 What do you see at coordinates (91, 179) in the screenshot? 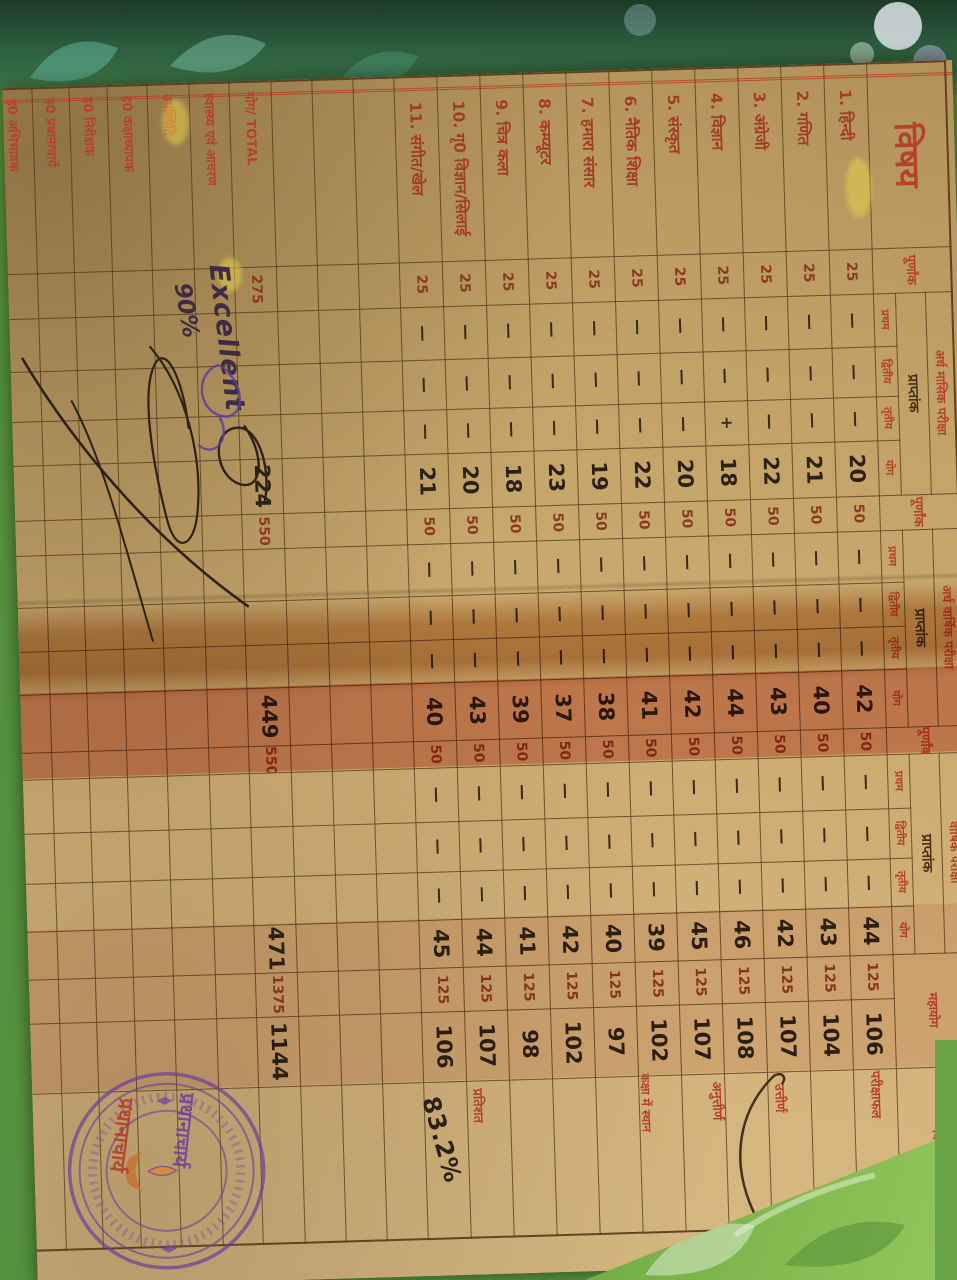
I see `signature-row-label: ह0 निरीक्षक` at bounding box center [91, 179].